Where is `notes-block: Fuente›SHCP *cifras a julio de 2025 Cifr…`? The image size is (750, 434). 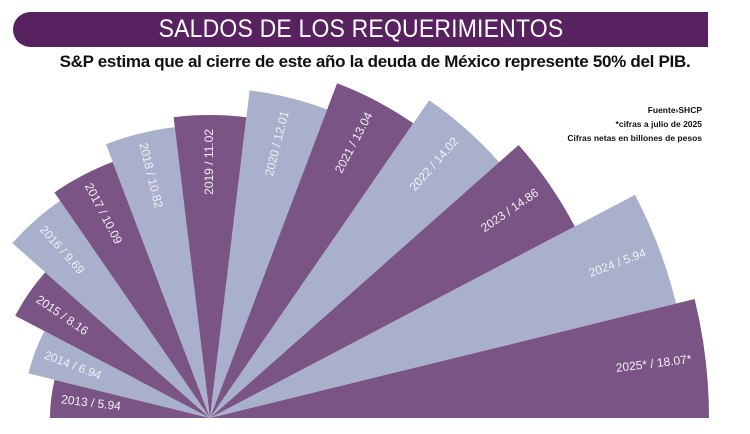
notes-block: Fuente›SHCP *cifras a julio de 2025 Cifr… is located at coordinates (634, 124).